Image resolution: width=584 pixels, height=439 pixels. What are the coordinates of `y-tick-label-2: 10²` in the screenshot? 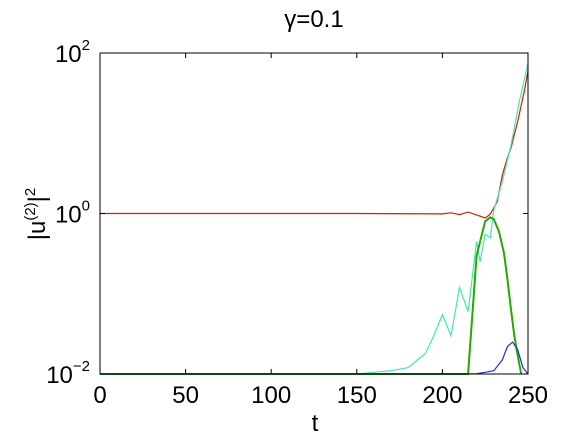 It's located at (72, 52).